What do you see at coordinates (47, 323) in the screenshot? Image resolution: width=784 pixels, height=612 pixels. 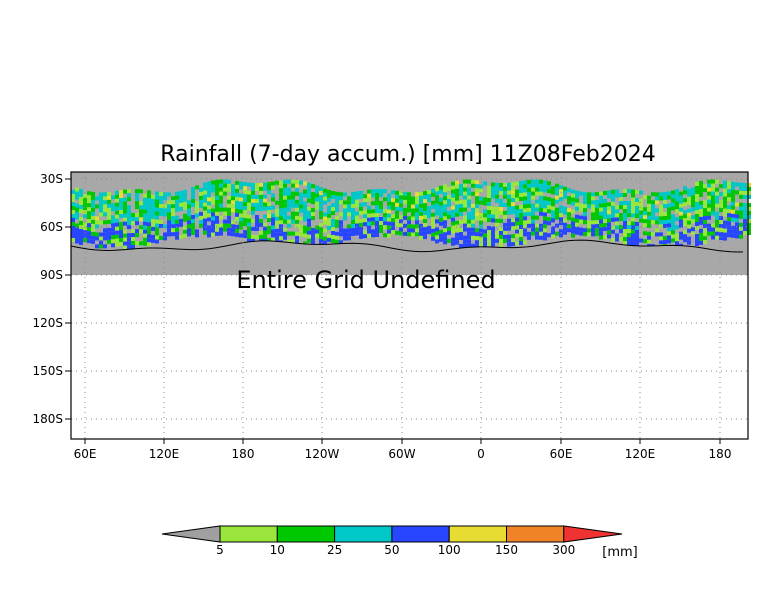 I see `y-tick-label: 120S` at bounding box center [47, 323].